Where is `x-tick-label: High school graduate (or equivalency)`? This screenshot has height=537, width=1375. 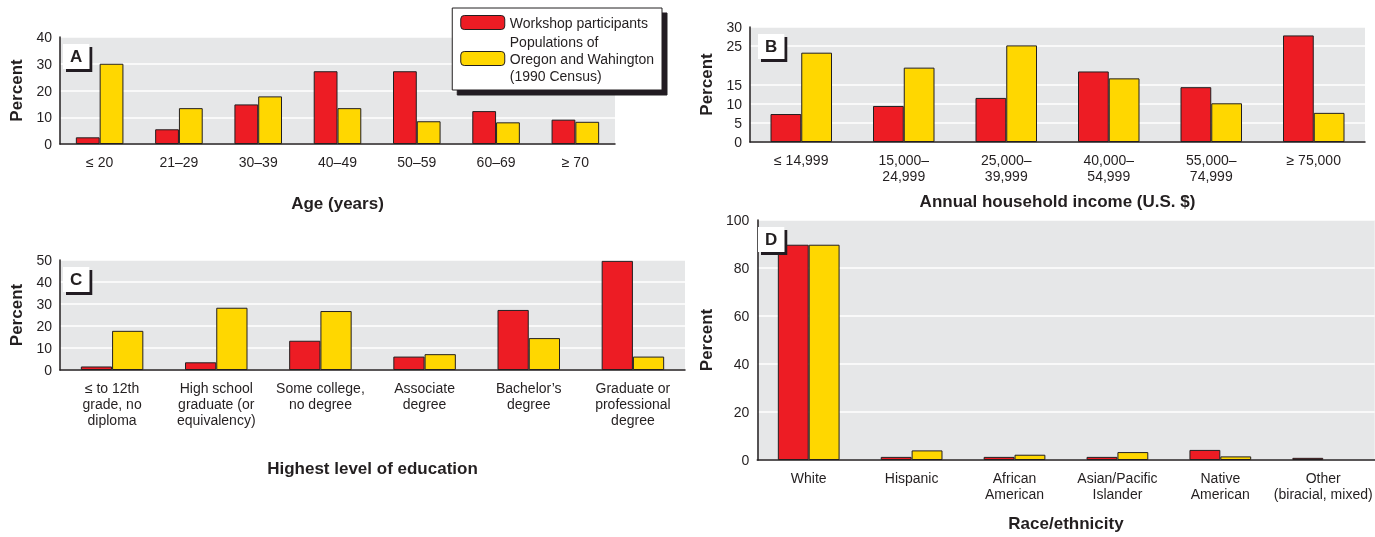 x-tick-label: High school graduate (or equivalency) is located at coordinates (216, 404).